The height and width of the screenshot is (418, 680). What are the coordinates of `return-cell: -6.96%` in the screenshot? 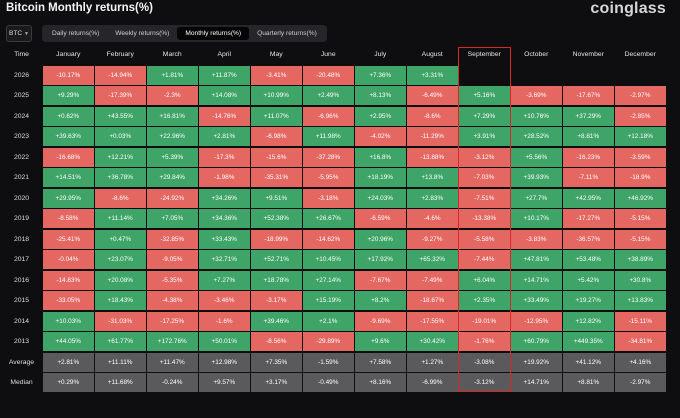 It's located at (328, 116).